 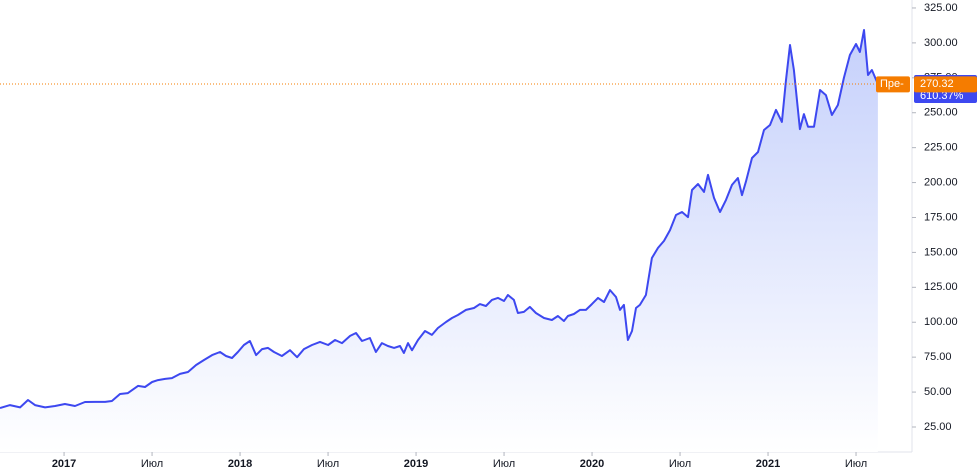 What do you see at coordinates (941, 43) in the screenshot?
I see `y-tick-label: 300.00` at bounding box center [941, 43].